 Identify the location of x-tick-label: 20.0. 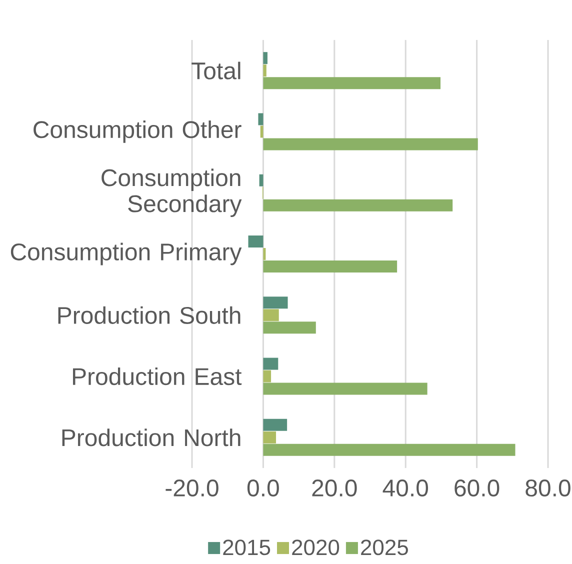
(334, 488).